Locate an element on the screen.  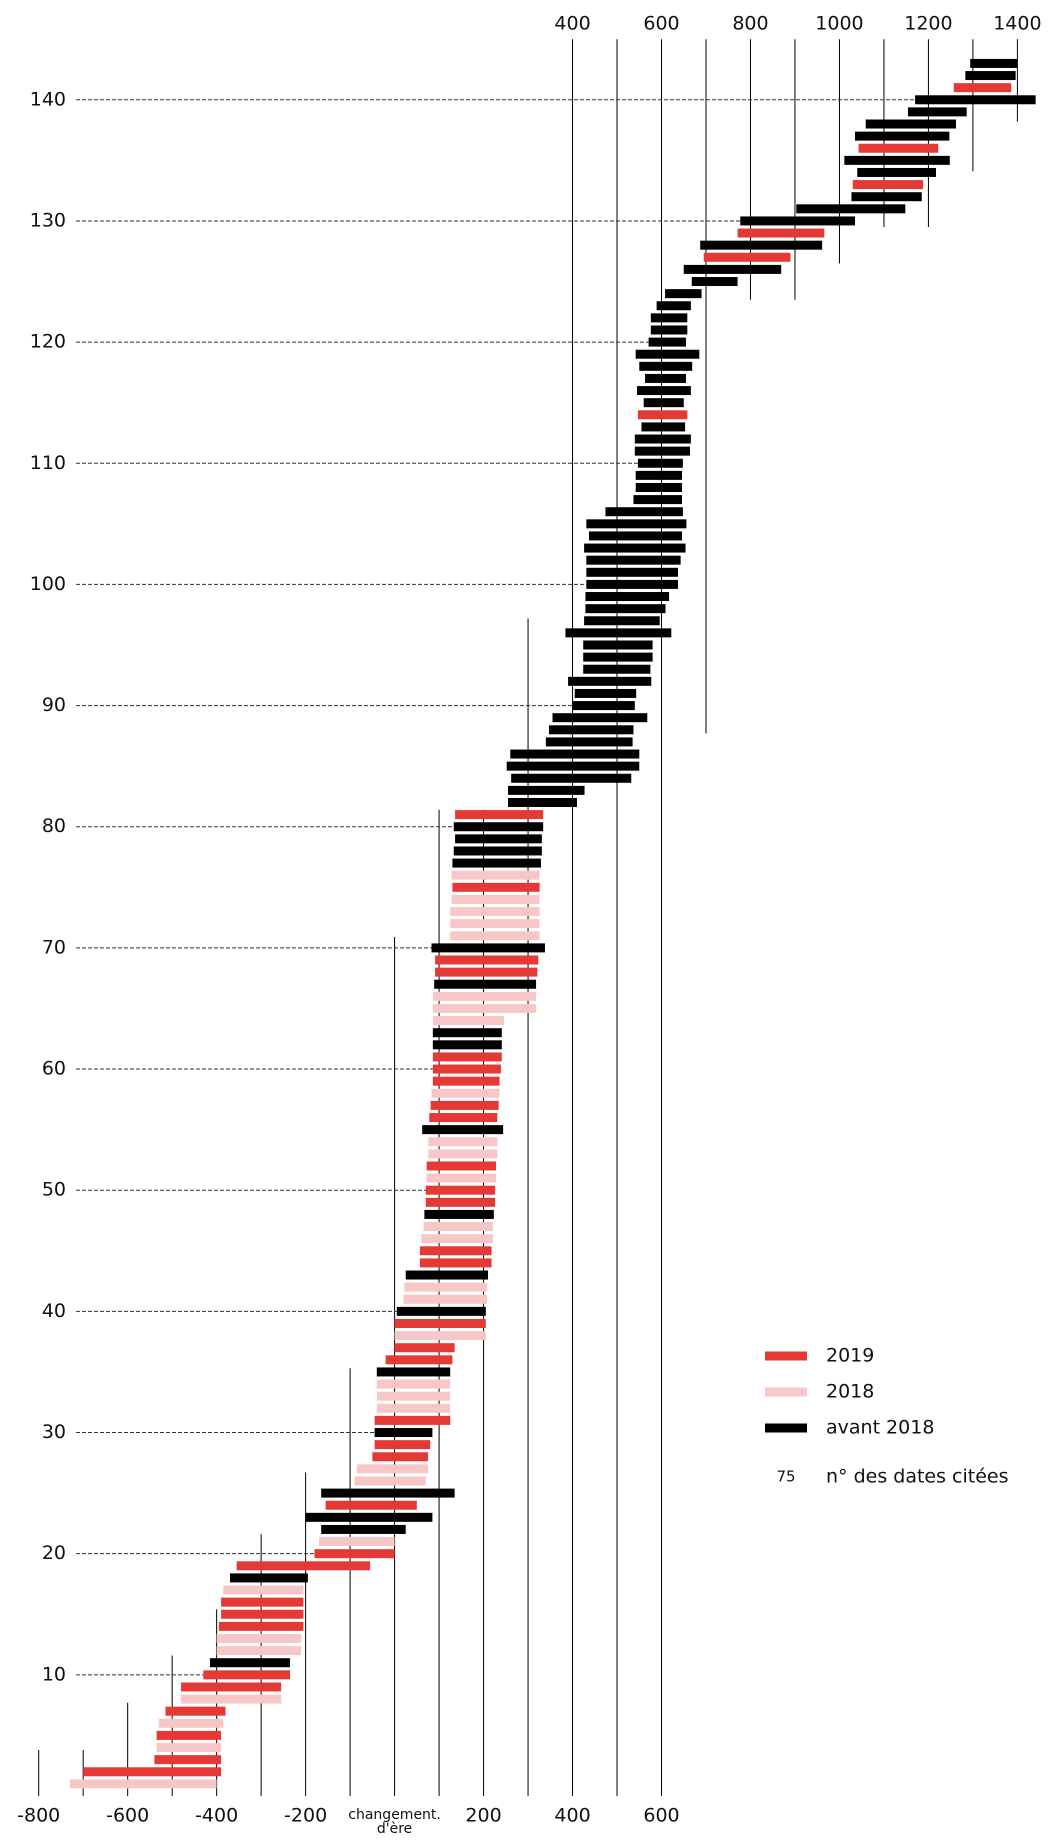
y-tick-label: 100 is located at coordinates (48, 584).